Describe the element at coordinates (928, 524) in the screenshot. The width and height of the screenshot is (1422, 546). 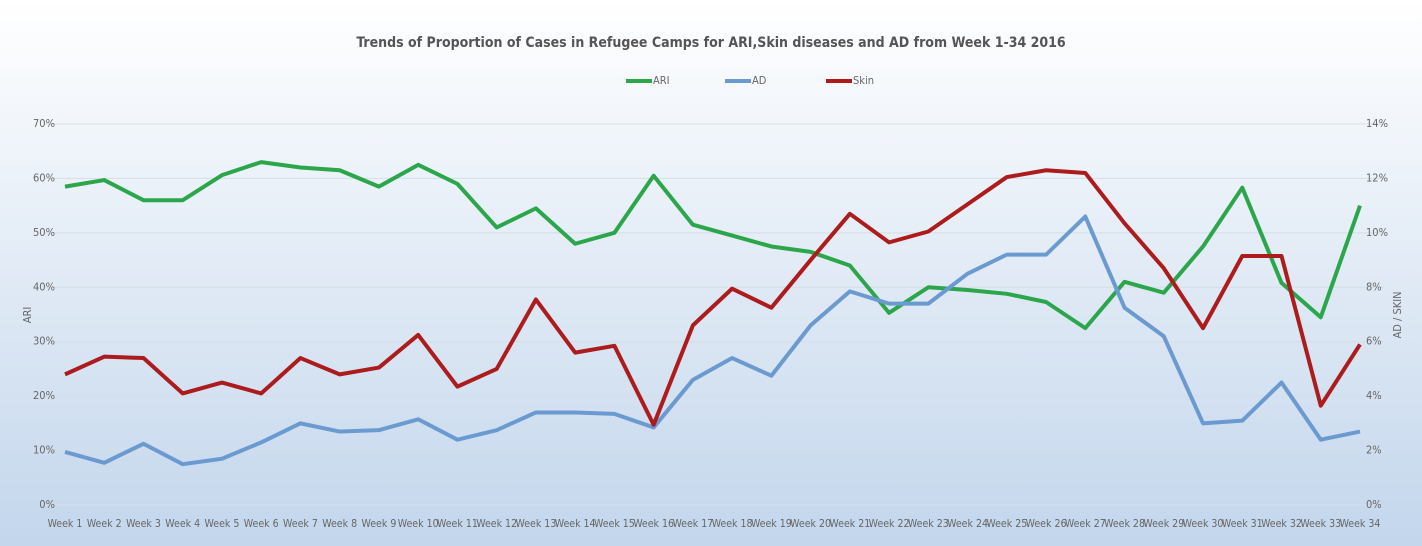
I see `x-tick-label: Week 23` at that location.